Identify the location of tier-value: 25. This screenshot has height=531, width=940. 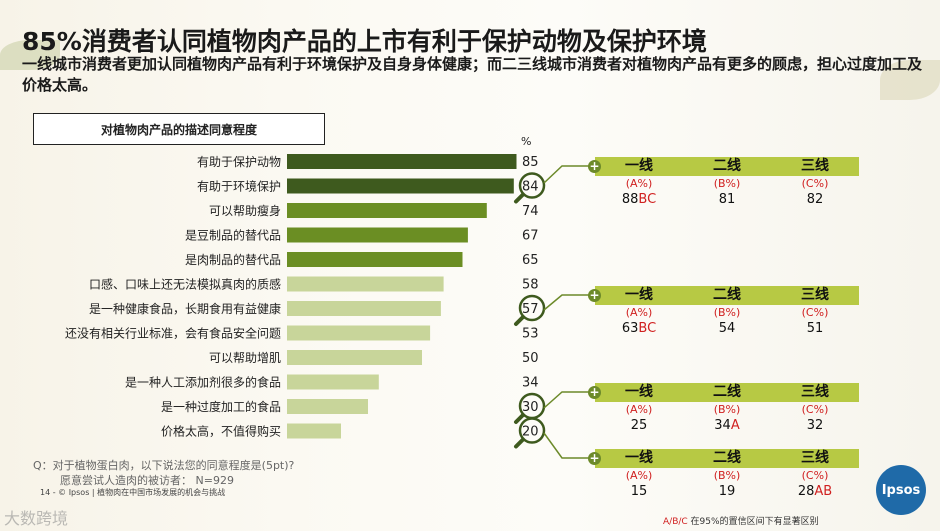
(639, 426).